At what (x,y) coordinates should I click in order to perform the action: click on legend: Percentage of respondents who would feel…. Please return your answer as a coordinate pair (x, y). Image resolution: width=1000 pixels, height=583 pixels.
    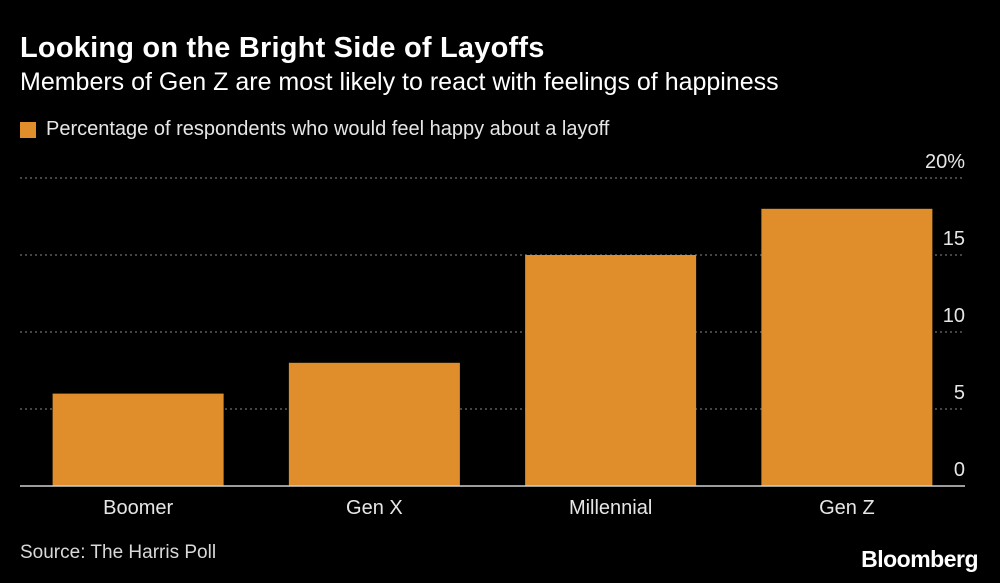
    Looking at the image, I should click on (314, 129).